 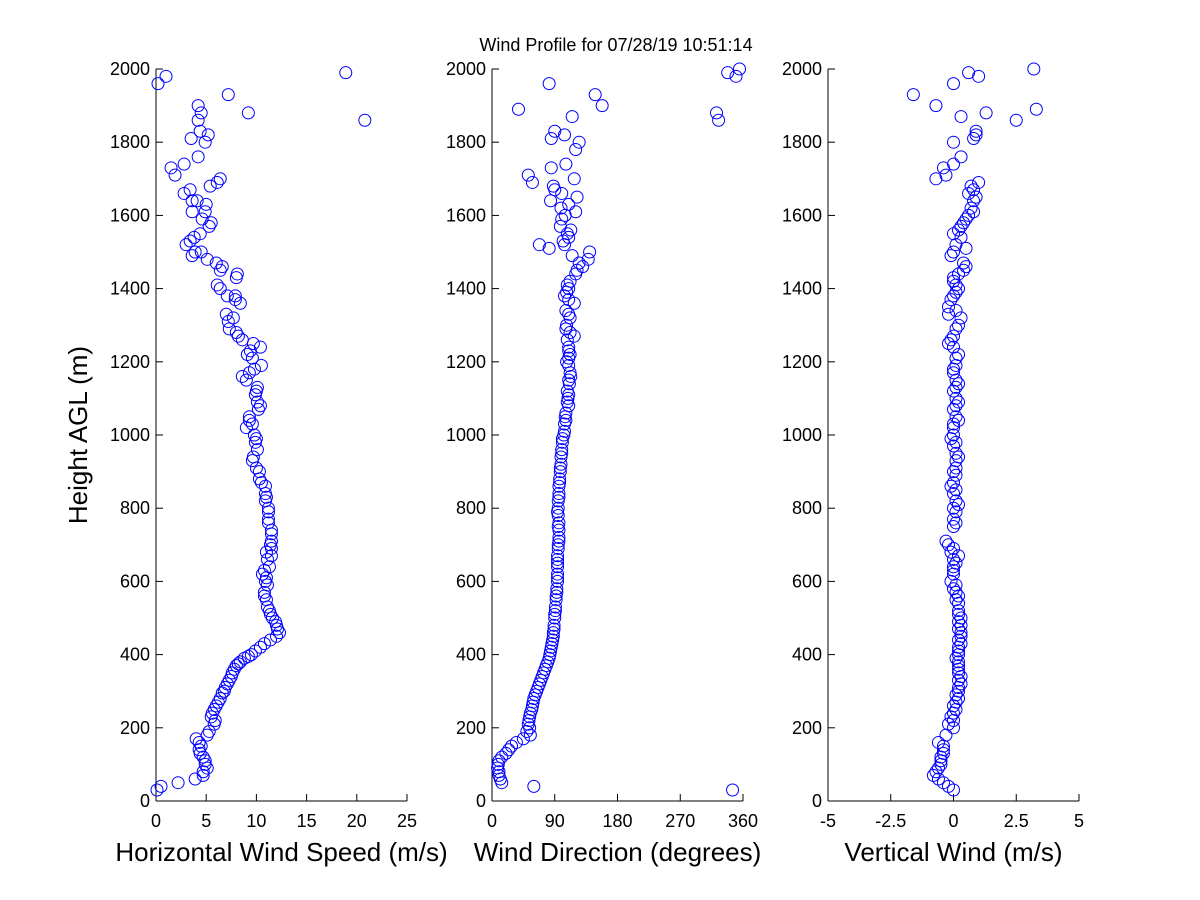 What do you see at coordinates (817, 801) in the screenshot?
I see `y-tick-label: 0` at bounding box center [817, 801].